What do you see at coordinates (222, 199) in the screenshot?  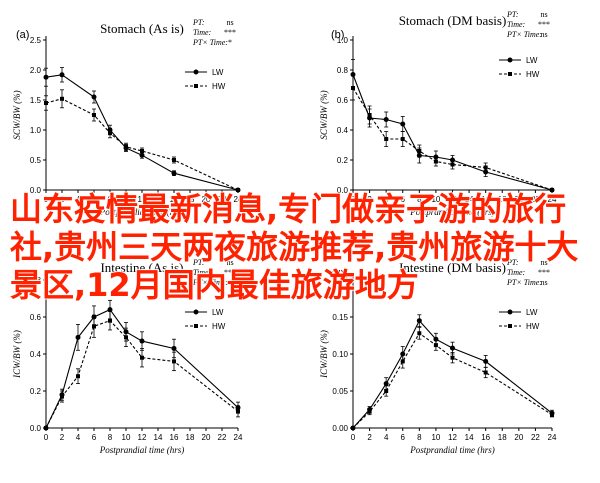 I see `panel-a-x-tick-label: 22` at bounding box center [222, 199].